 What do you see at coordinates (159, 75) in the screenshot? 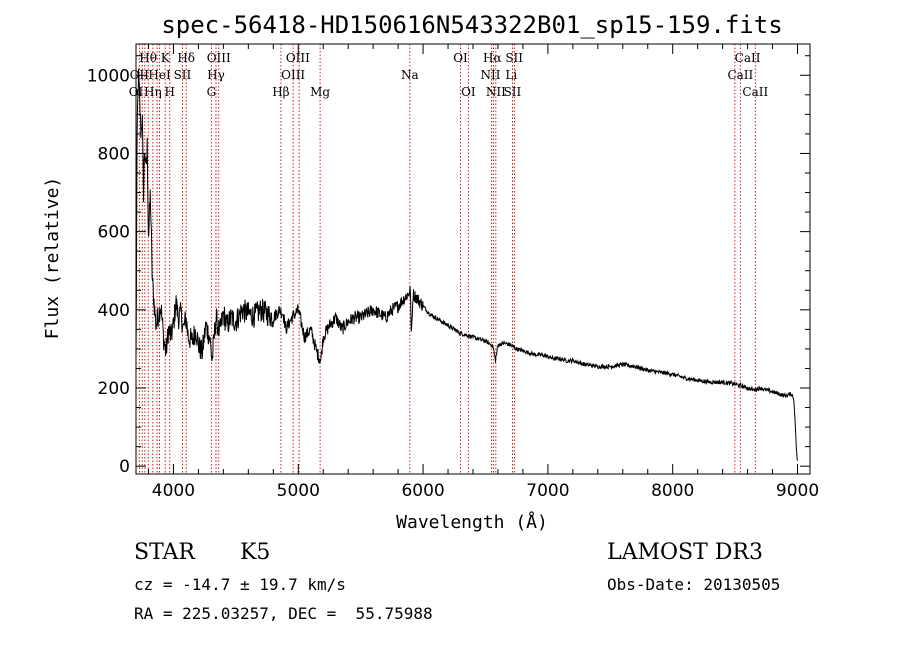
I see `emission-line-label: HeI` at bounding box center [159, 75].